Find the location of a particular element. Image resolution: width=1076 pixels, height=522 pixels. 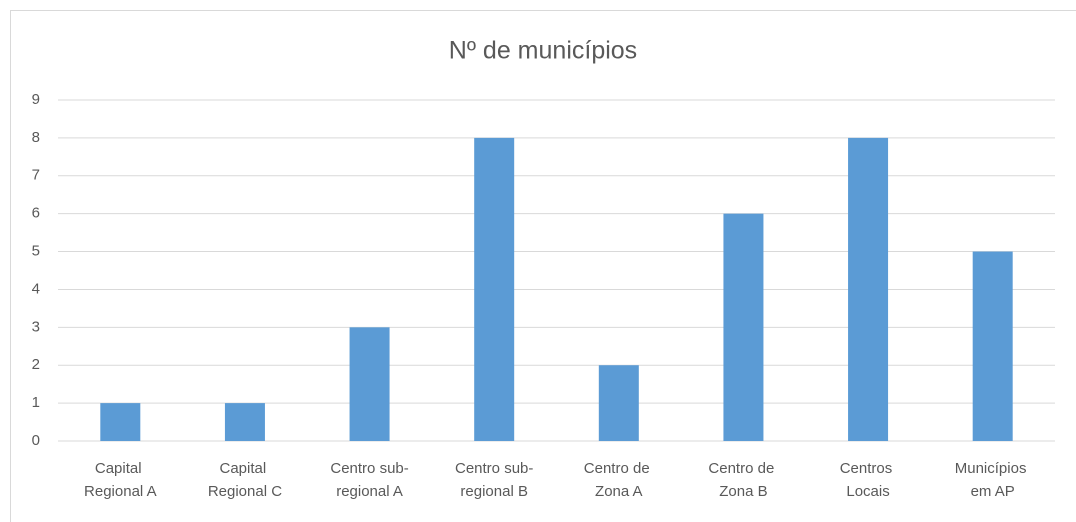

x-tick-label: Centro de Zona A is located at coordinates (619, 480).